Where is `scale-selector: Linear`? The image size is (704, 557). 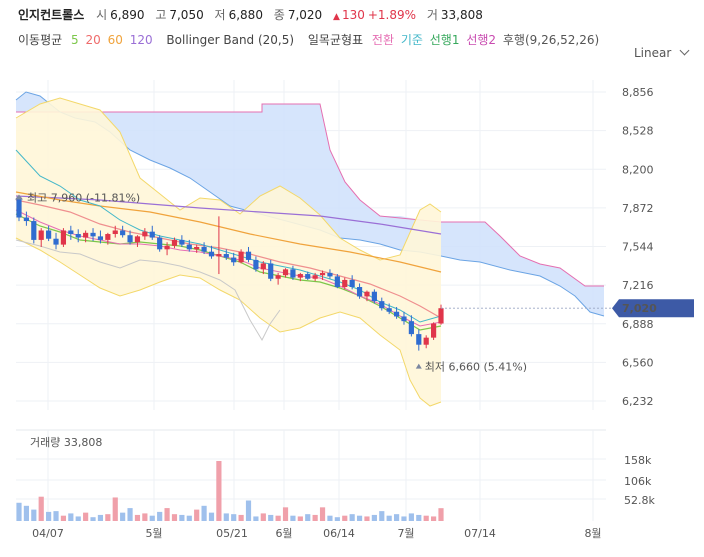
scale-selector: Linear is located at coordinates (662, 52).